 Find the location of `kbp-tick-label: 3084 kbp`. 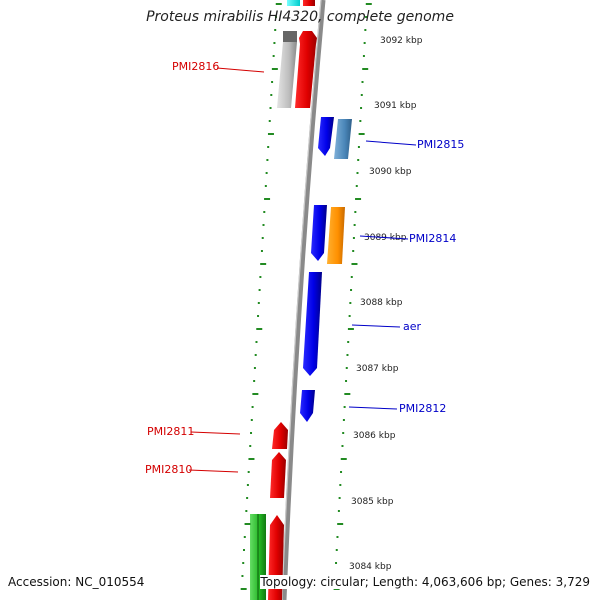

kbp-tick-label: 3084 kbp is located at coordinates (370, 567).